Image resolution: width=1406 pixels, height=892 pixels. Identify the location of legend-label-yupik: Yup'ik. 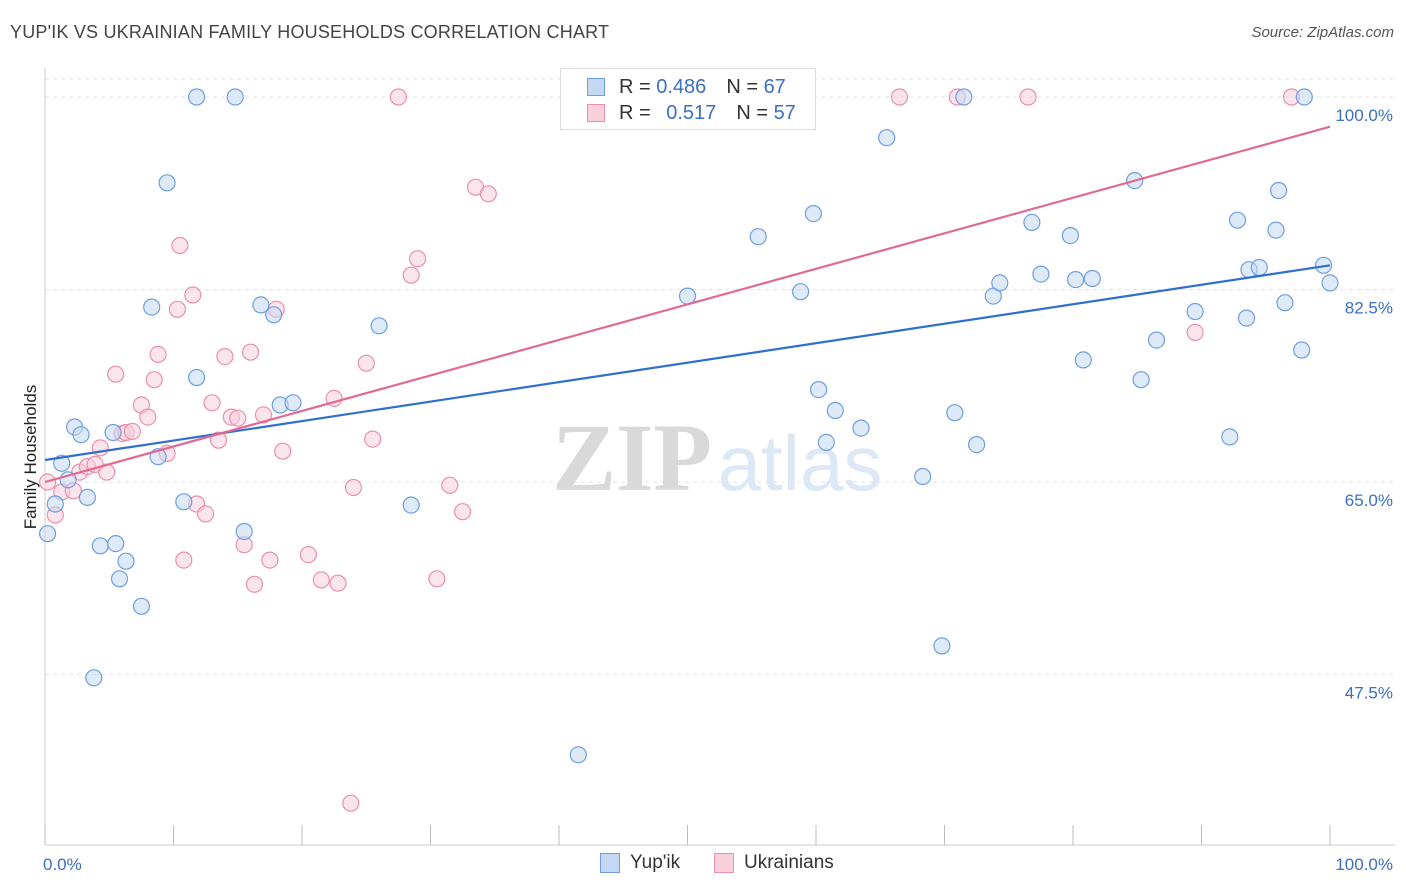
(655, 862).